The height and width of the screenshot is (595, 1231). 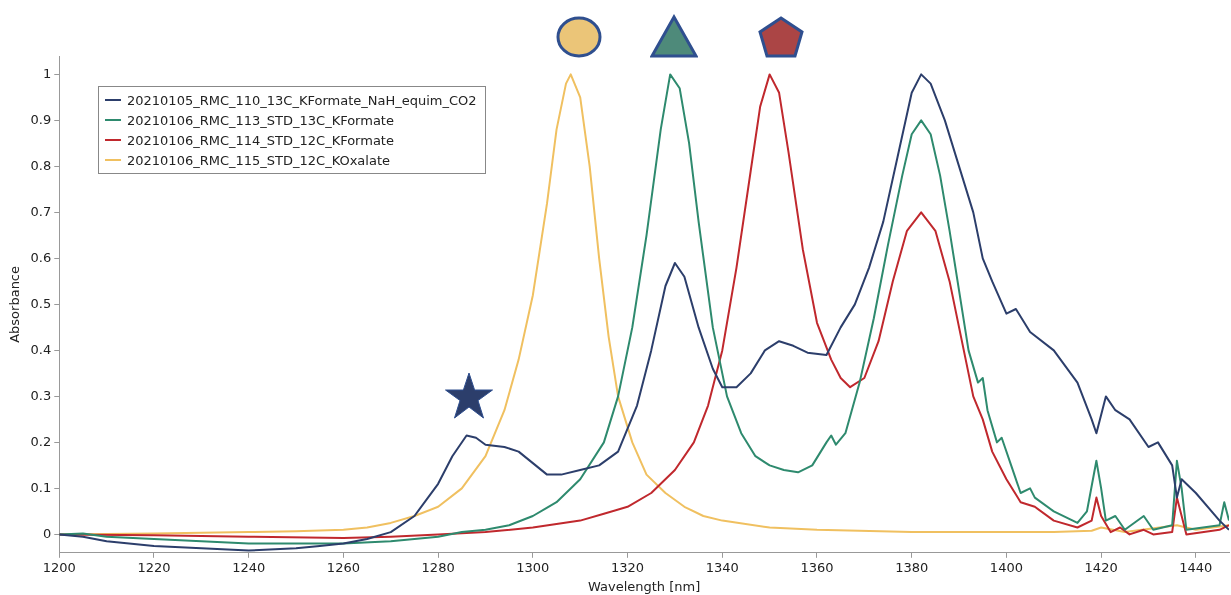 I want to click on x-tick-label: 1360, so click(x=817, y=567).